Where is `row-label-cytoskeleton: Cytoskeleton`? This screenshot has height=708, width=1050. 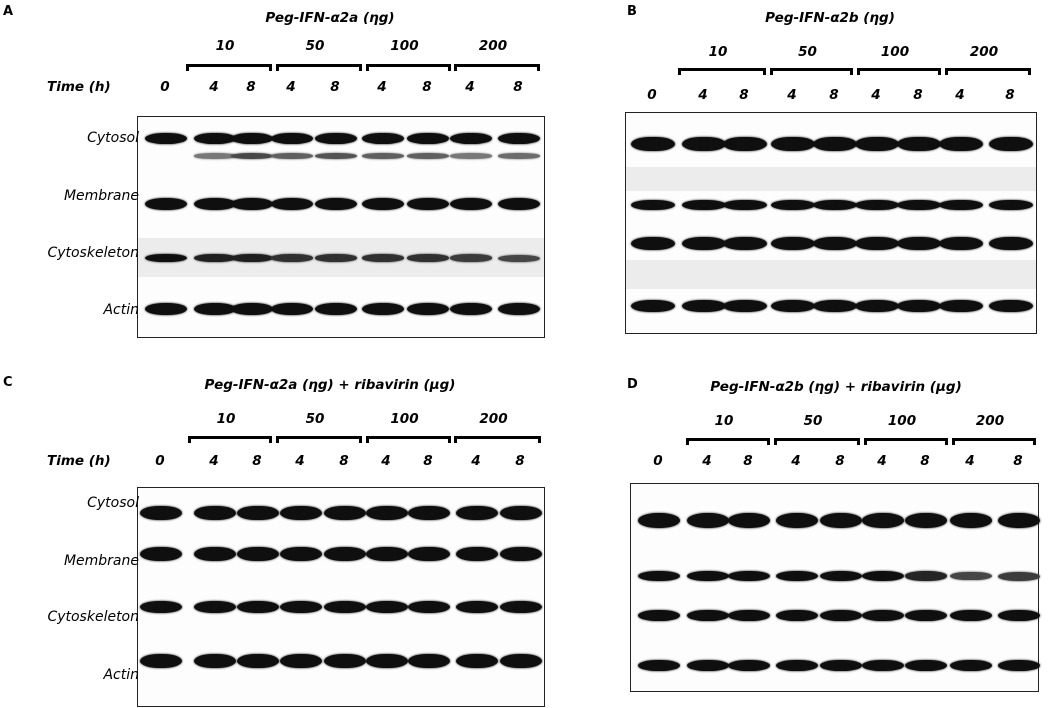 row-label-cytoskeleton: Cytoskeleton is located at coordinates (93, 253).